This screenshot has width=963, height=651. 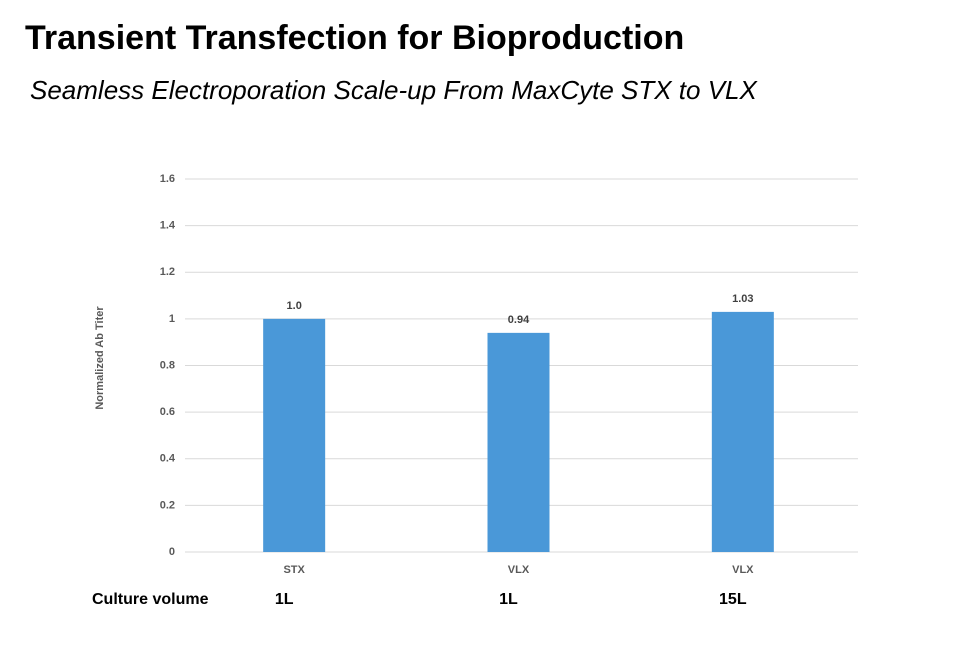 What do you see at coordinates (294, 570) in the screenshot?
I see `x-tick-label: STX` at bounding box center [294, 570].